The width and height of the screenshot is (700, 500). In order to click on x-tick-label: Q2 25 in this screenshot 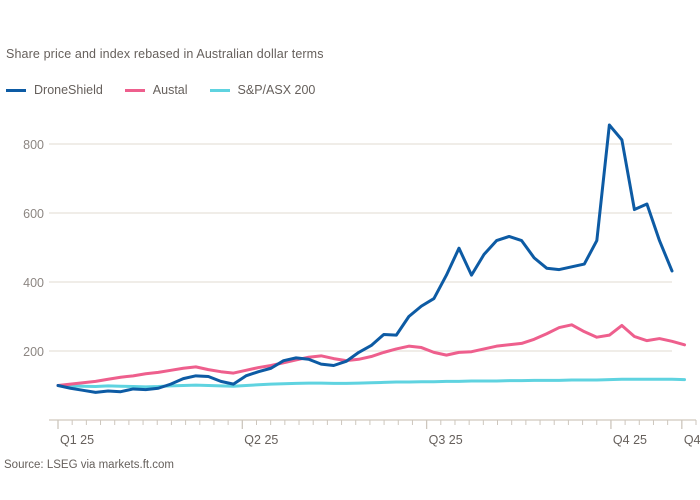, I will do `click(261, 440)`.